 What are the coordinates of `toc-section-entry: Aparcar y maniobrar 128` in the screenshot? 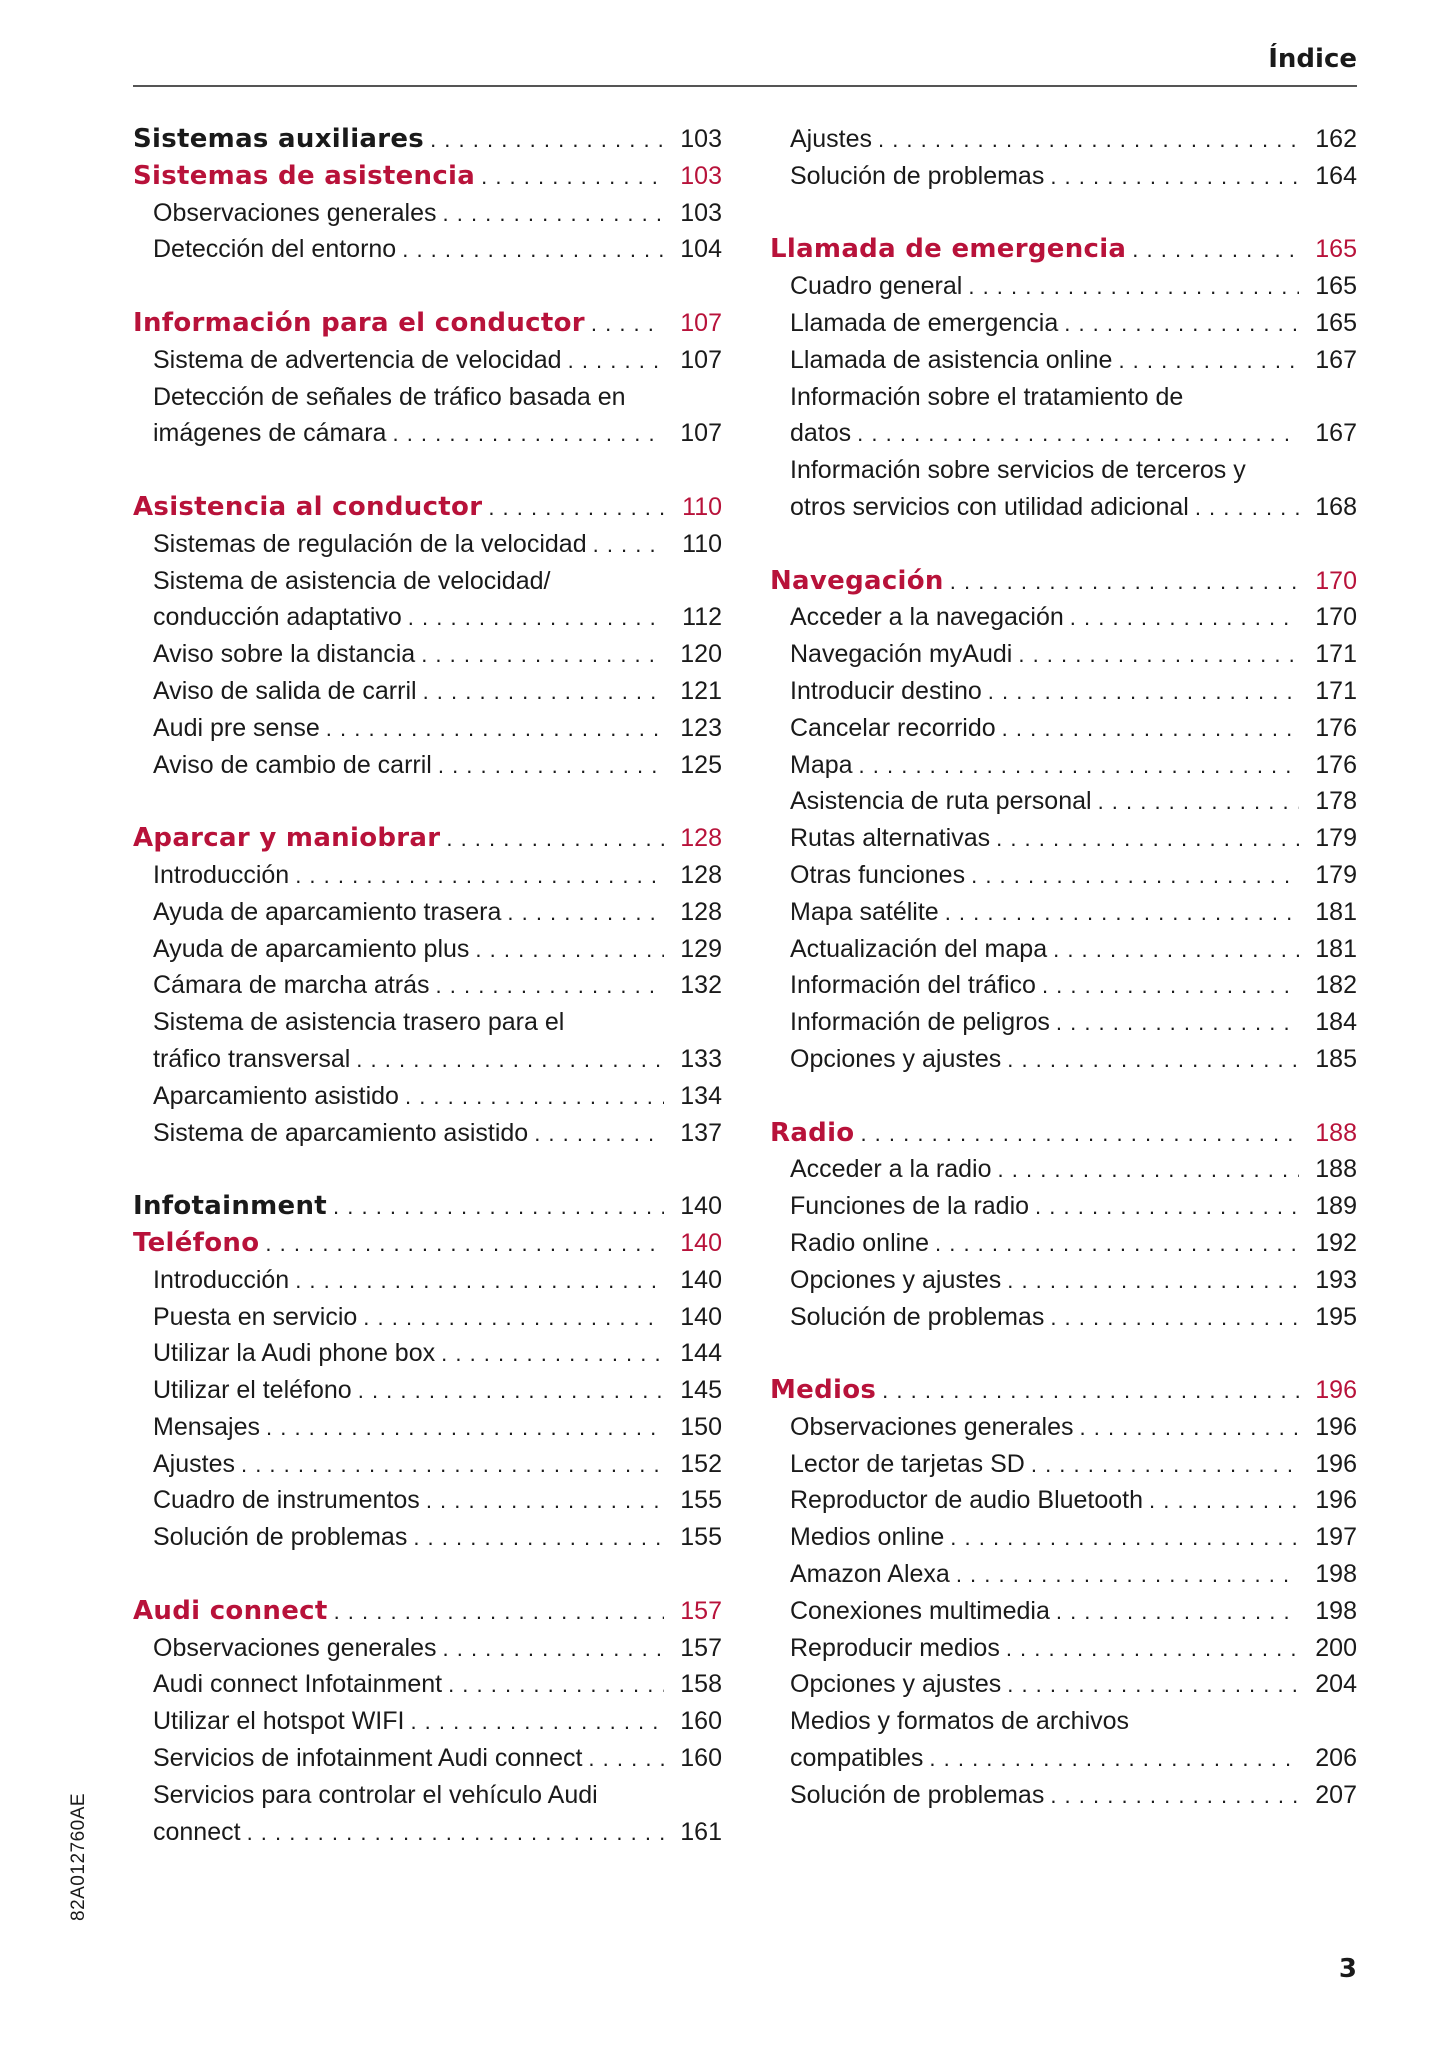 It's located at (427, 838).